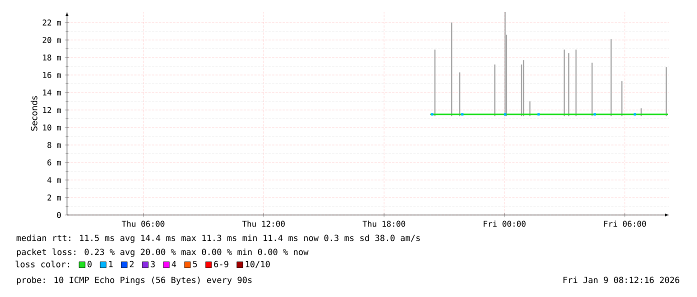 The width and height of the screenshot is (697, 297). Describe the element at coordinates (43, 264) in the screenshot. I see `legend-title: loss color:` at that location.